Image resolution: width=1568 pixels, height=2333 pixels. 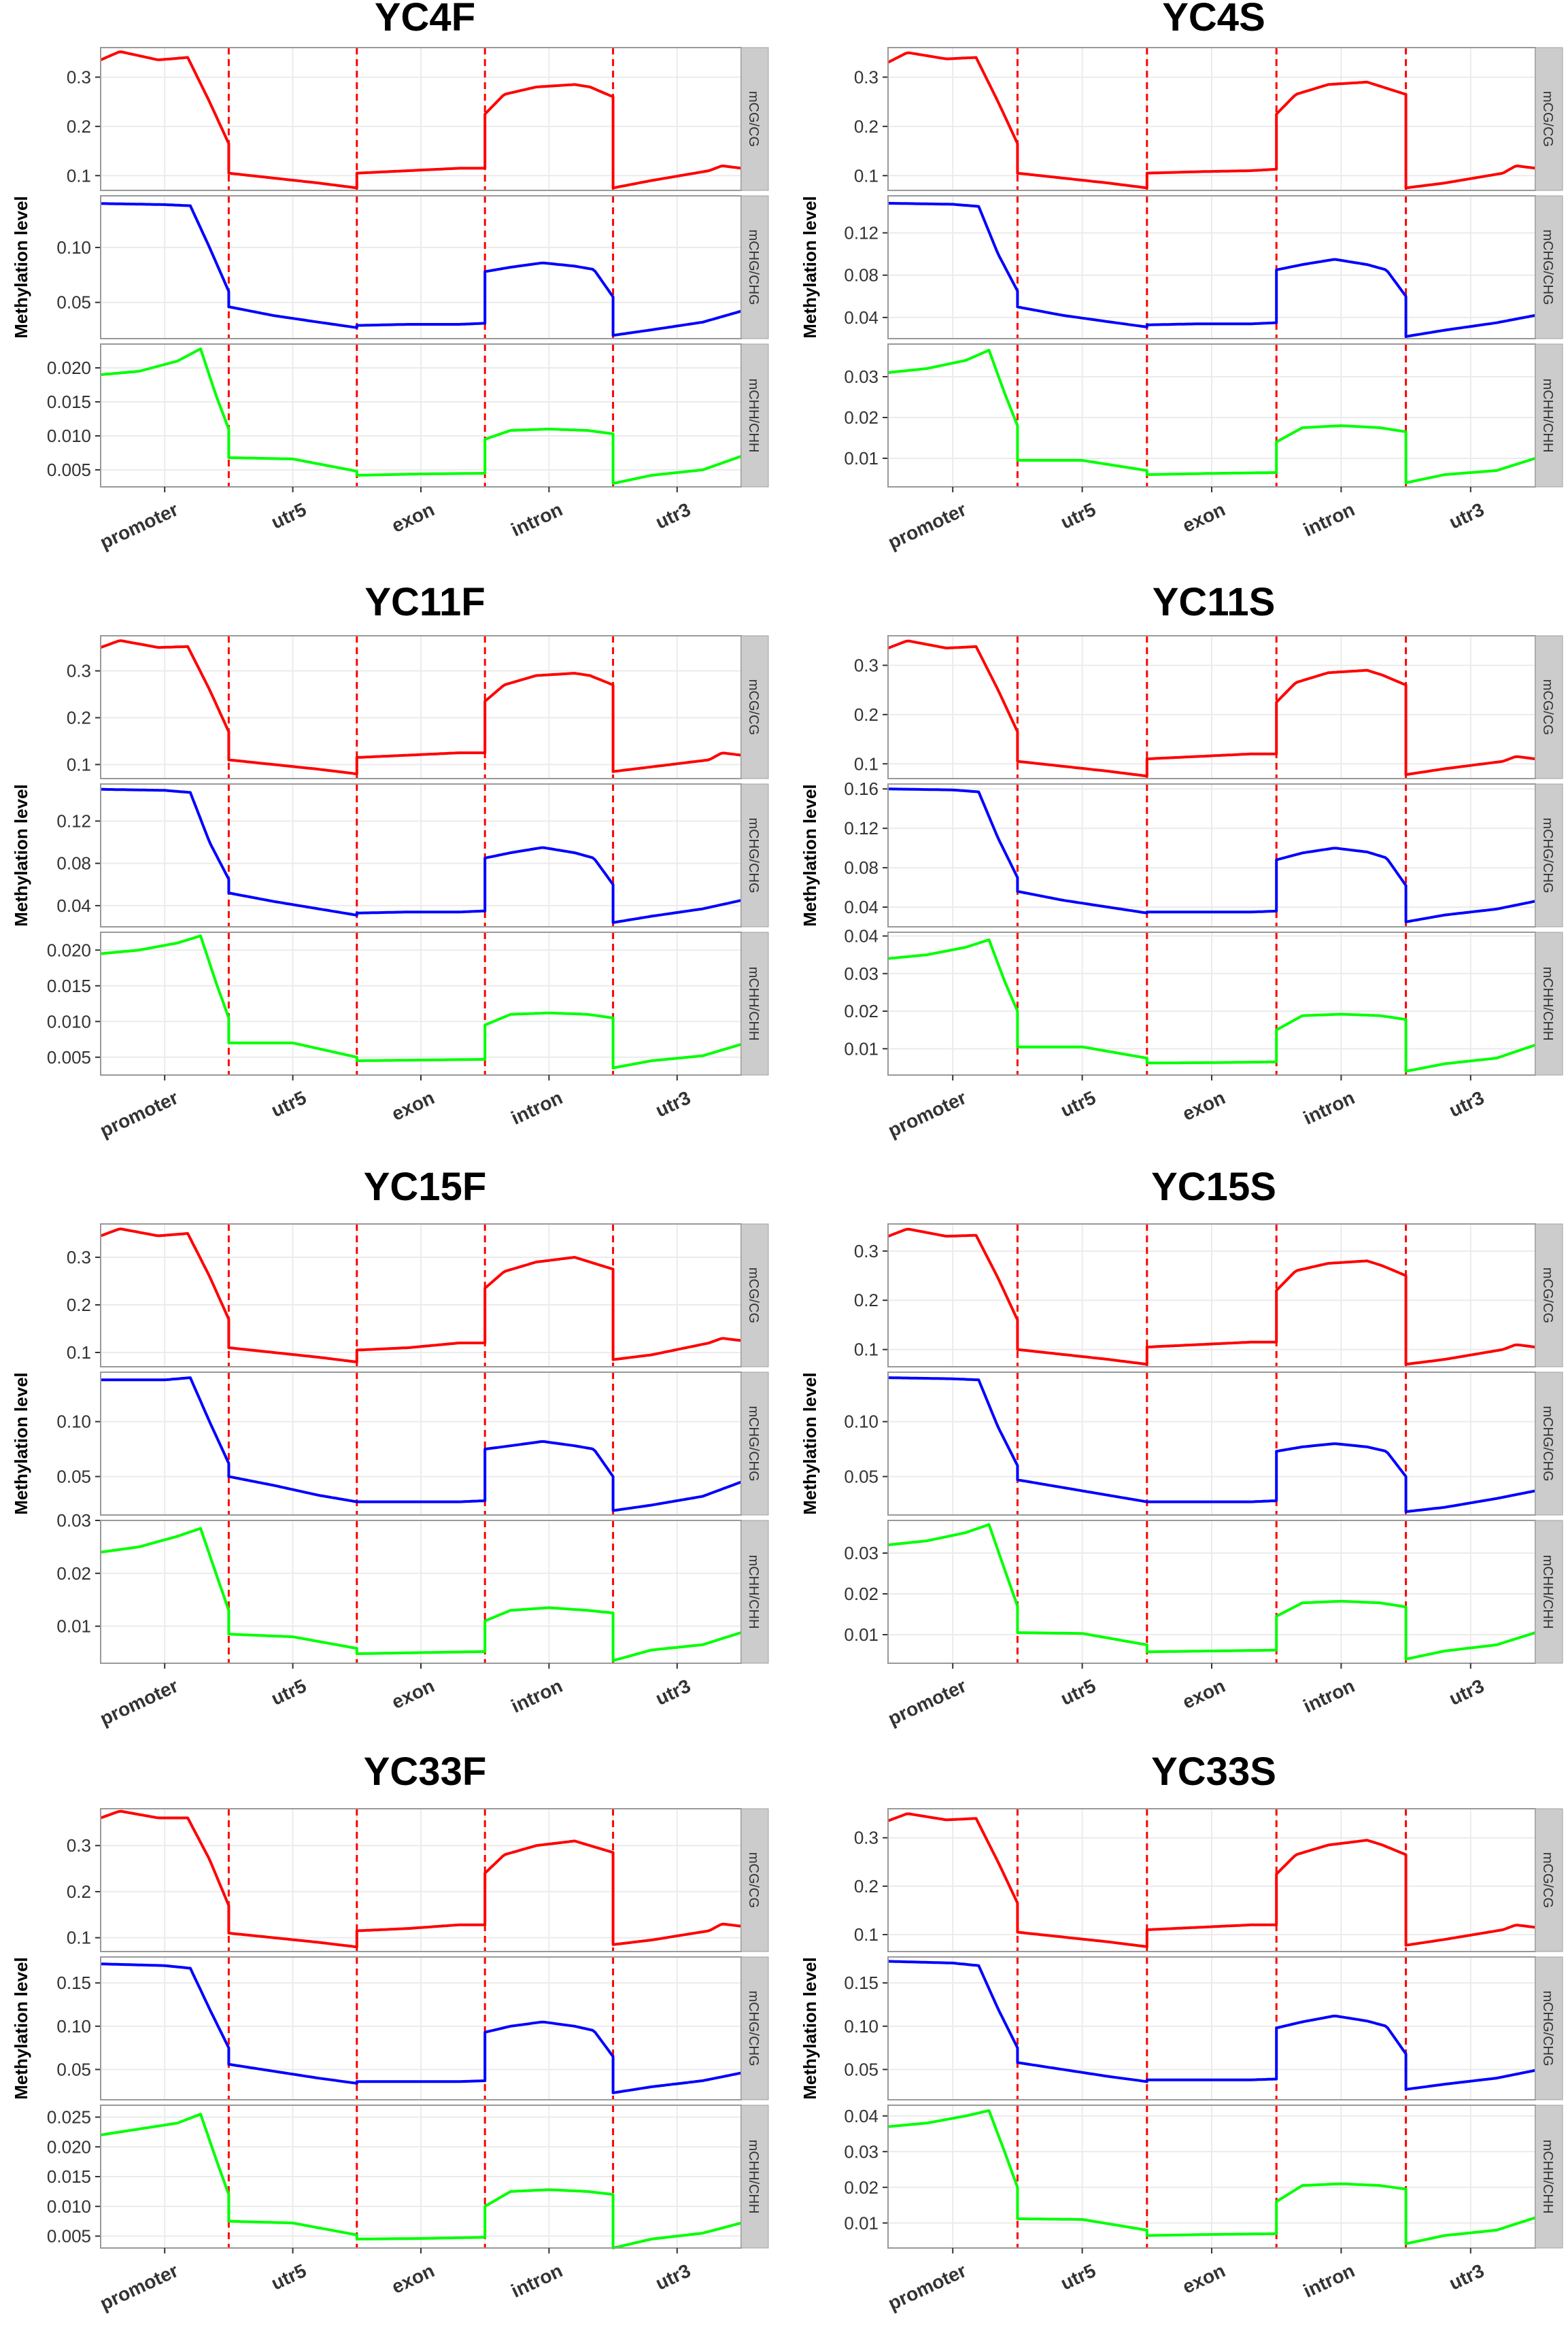 What do you see at coordinates (73, 247) in the screenshot?
I see `y-tick-label: 0.10` at bounding box center [73, 247].